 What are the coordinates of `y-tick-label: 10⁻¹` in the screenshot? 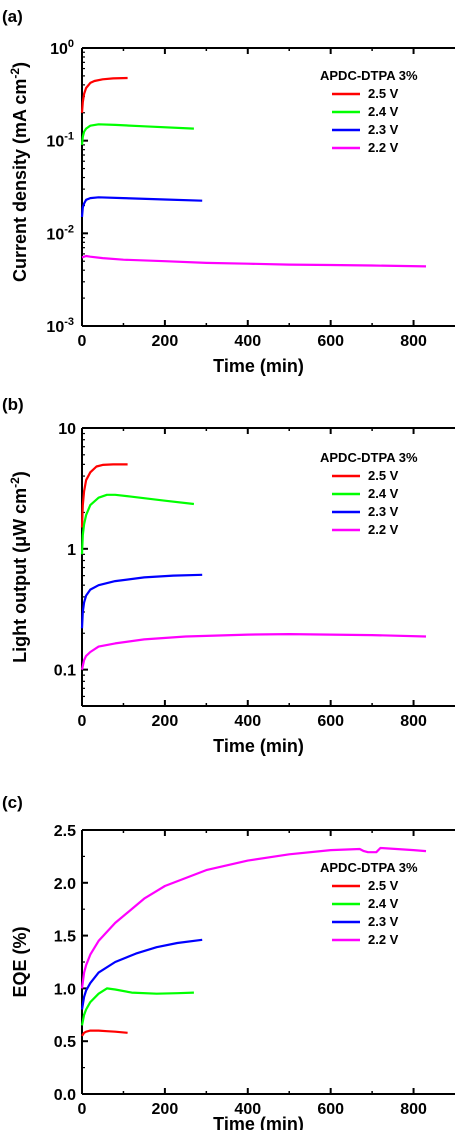 It's located at (60, 141).